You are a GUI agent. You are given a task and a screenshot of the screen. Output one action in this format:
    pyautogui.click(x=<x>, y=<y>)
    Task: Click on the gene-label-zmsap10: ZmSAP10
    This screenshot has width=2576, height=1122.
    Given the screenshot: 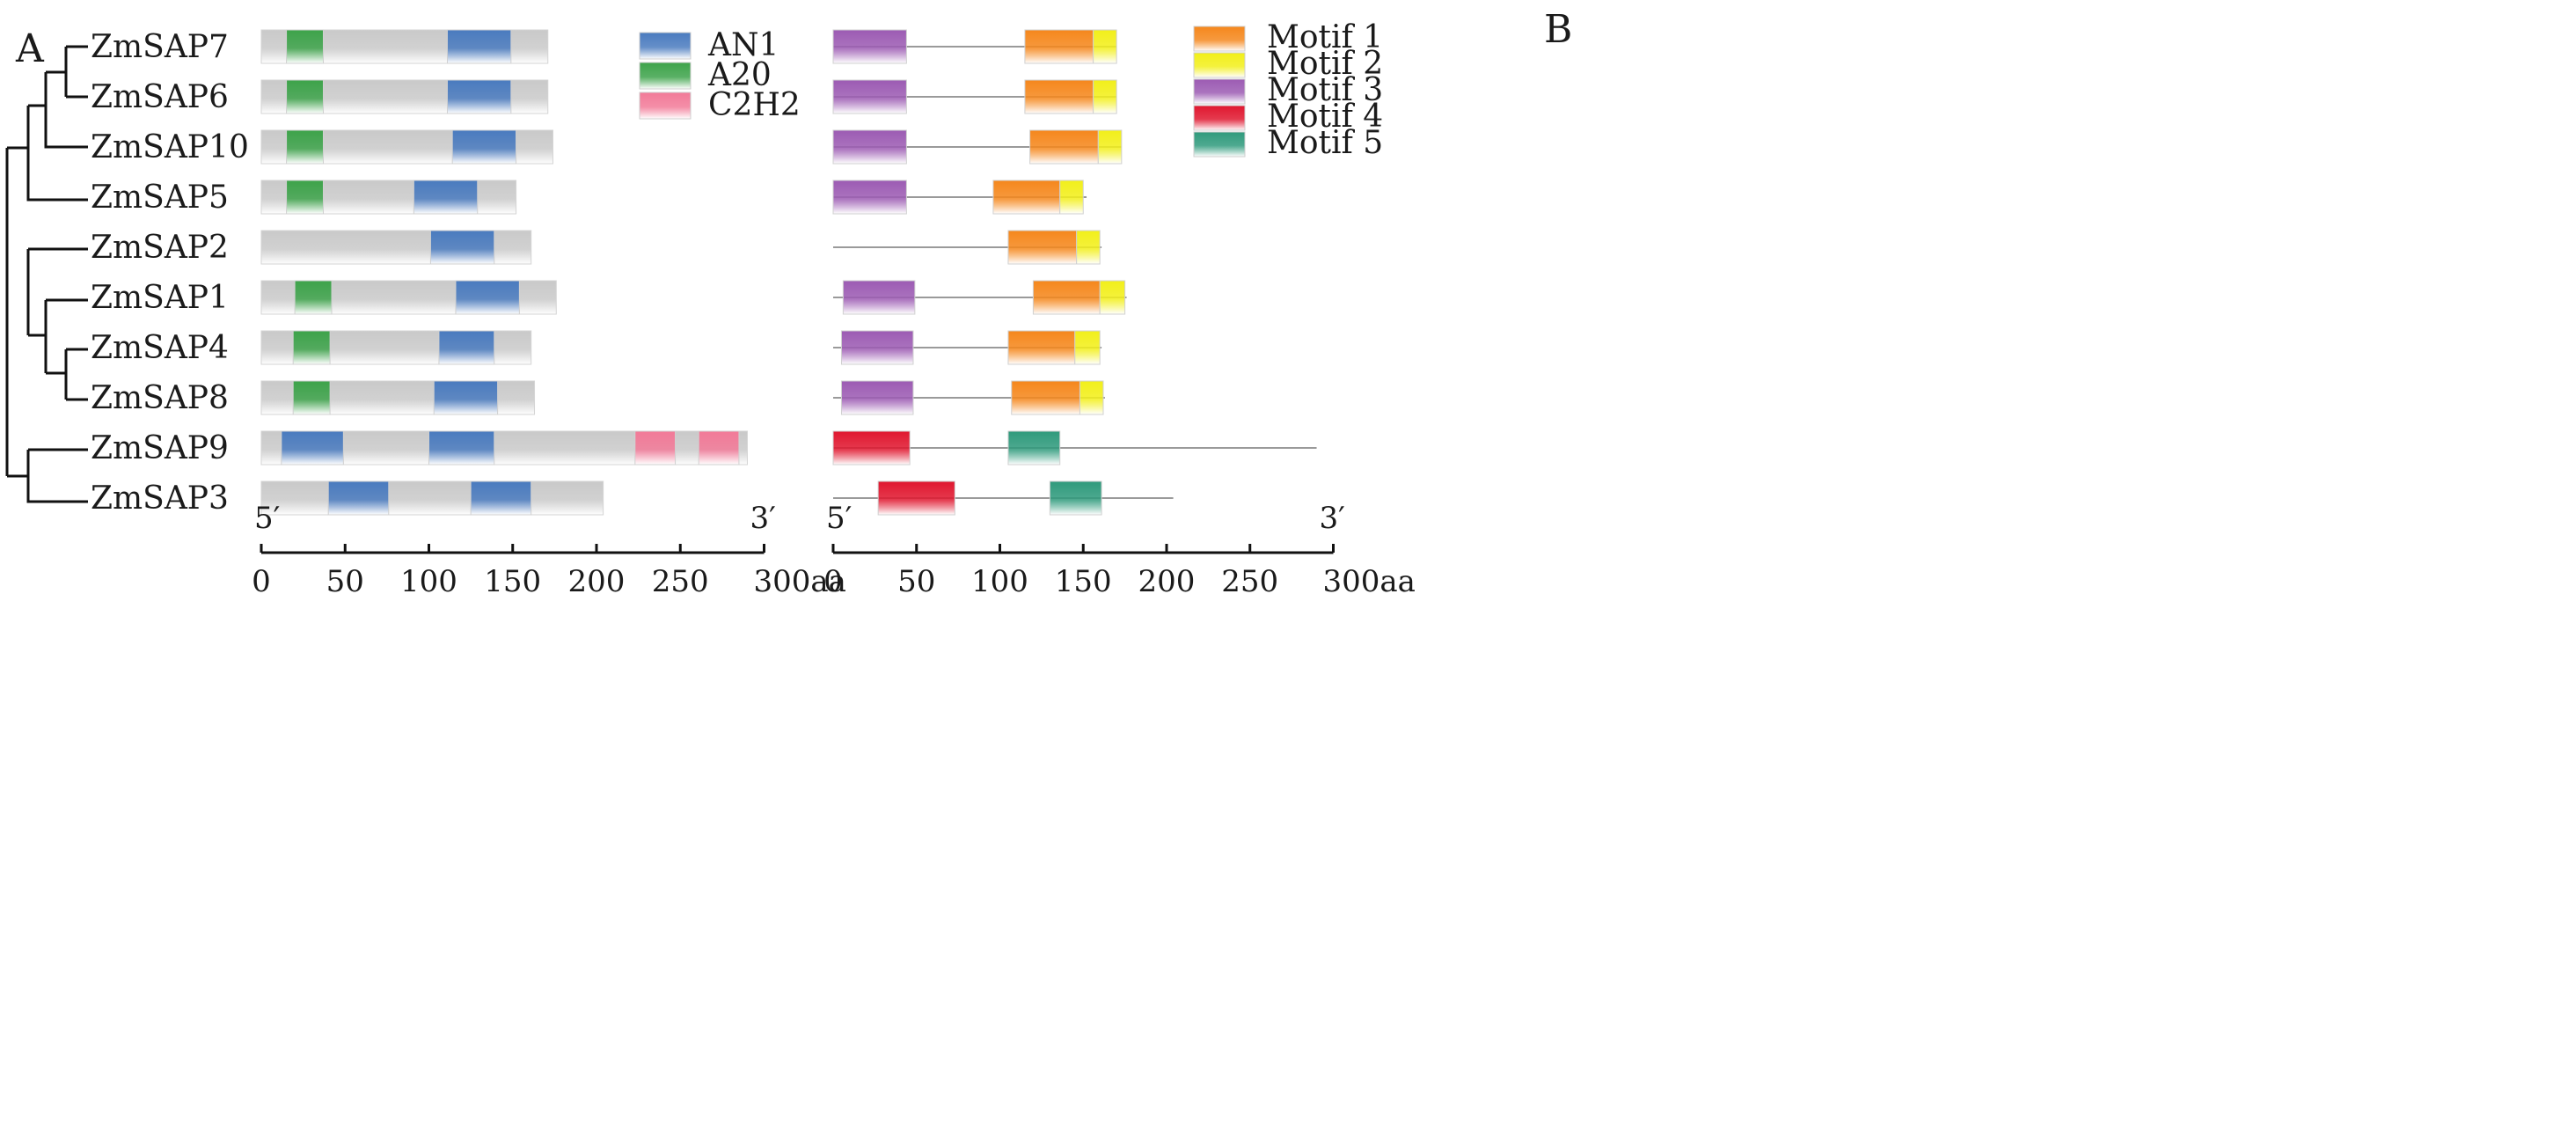 What is the action you would take?
    pyautogui.click(x=170, y=147)
    